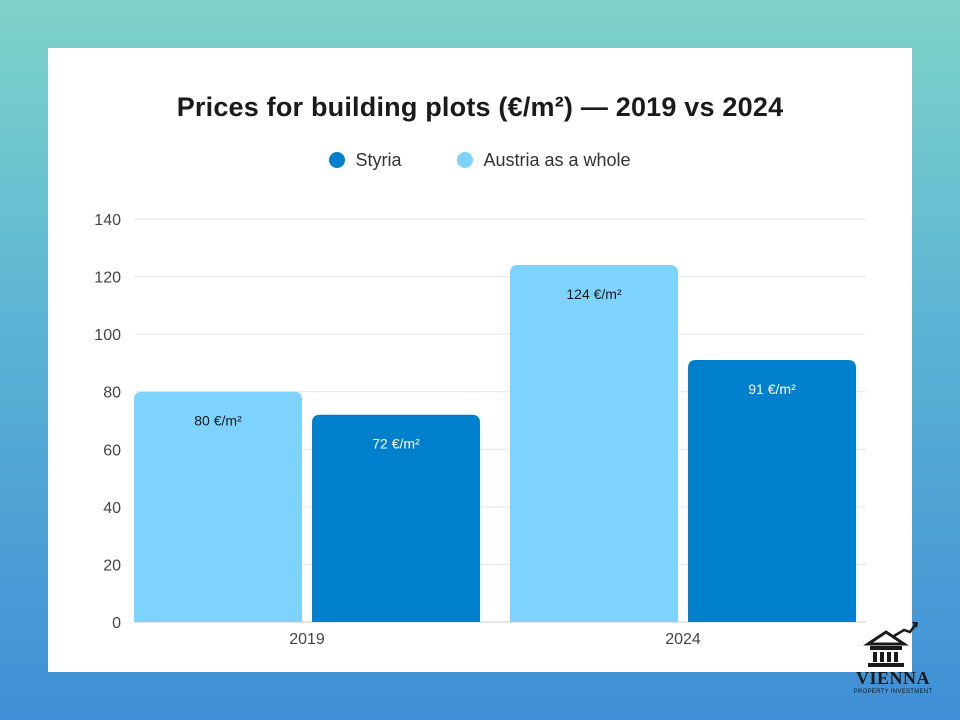 This screenshot has width=960, height=720. What do you see at coordinates (396, 518) in the screenshot?
I see `bar-styria-2019` at bounding box center [396, 518].